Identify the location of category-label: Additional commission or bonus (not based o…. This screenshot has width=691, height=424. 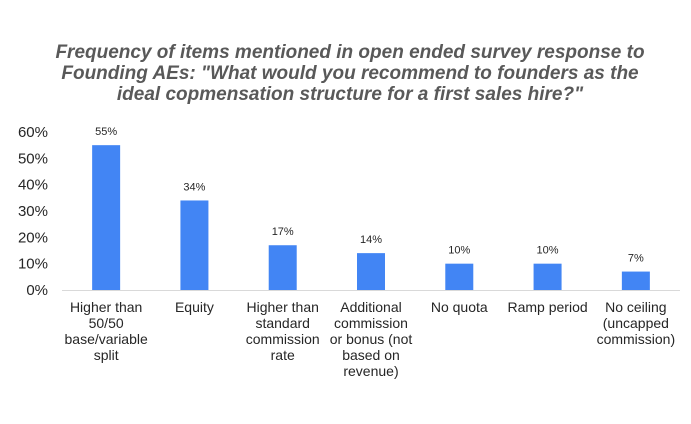
(371, 339).